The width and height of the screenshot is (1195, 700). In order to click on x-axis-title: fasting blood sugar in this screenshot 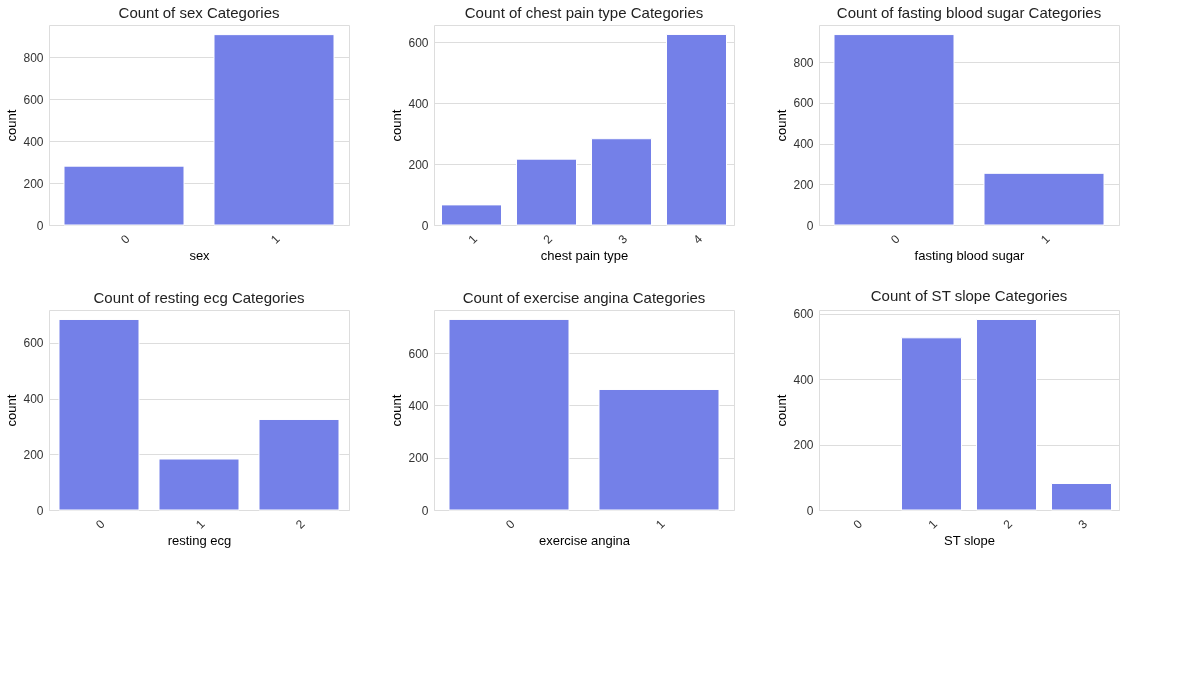, I will do `click(970, 255)`.